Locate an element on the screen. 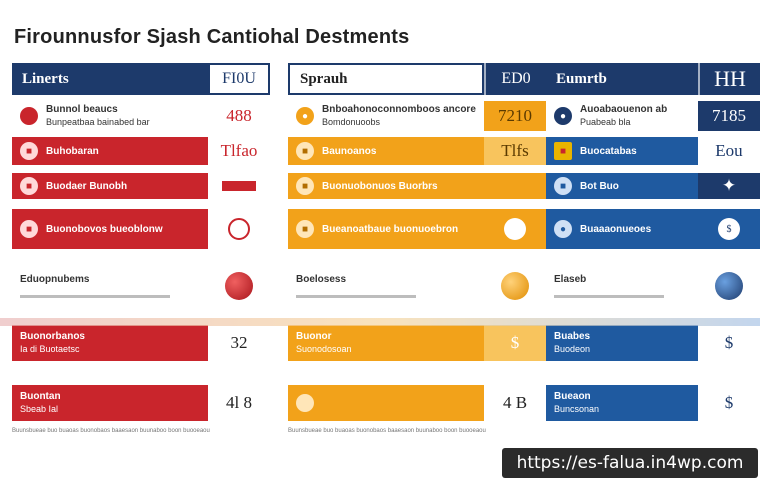 The height and width of the screenshot is (480, 760). row-title: Buonuobonuos Buorbrs is located at coordinates (380, 186).